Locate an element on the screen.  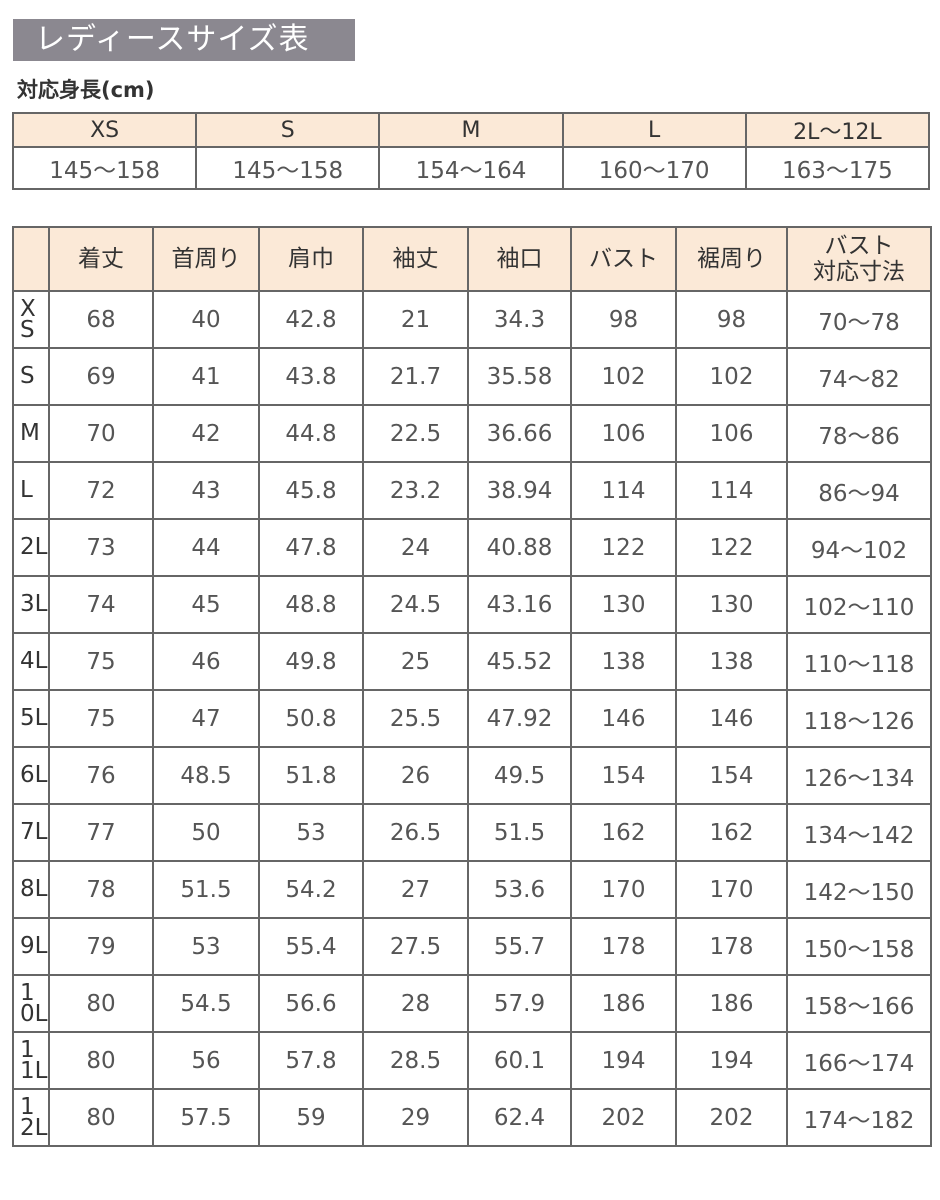
column-header: 裾周り is located at coordinates (731, 259).